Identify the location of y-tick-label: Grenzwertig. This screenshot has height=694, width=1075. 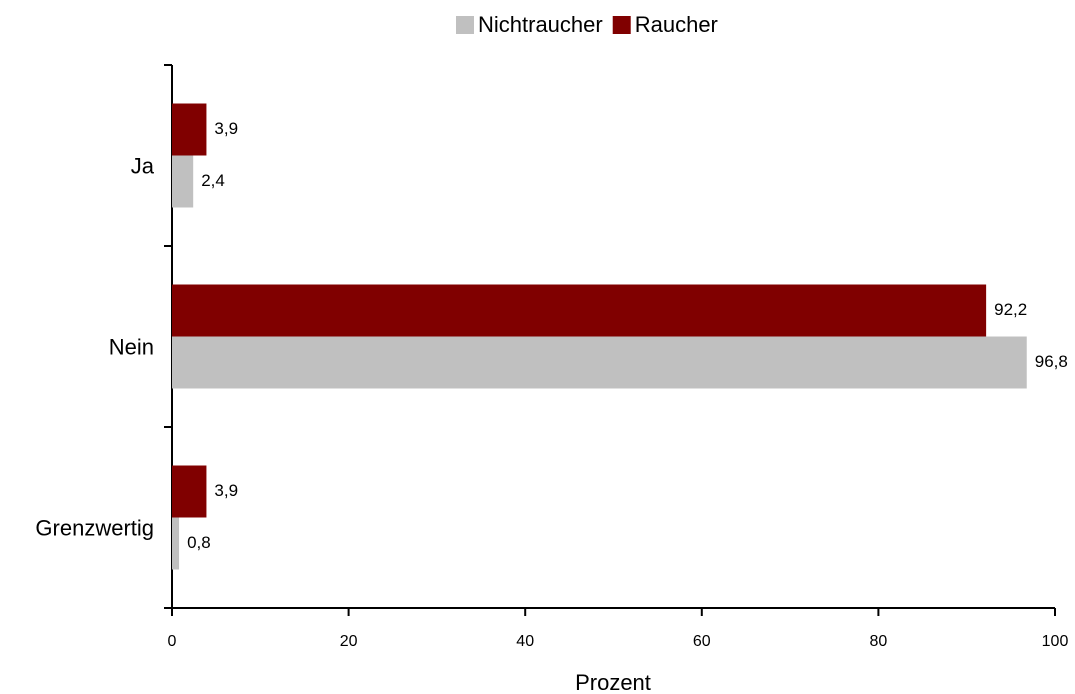
(94, 527).